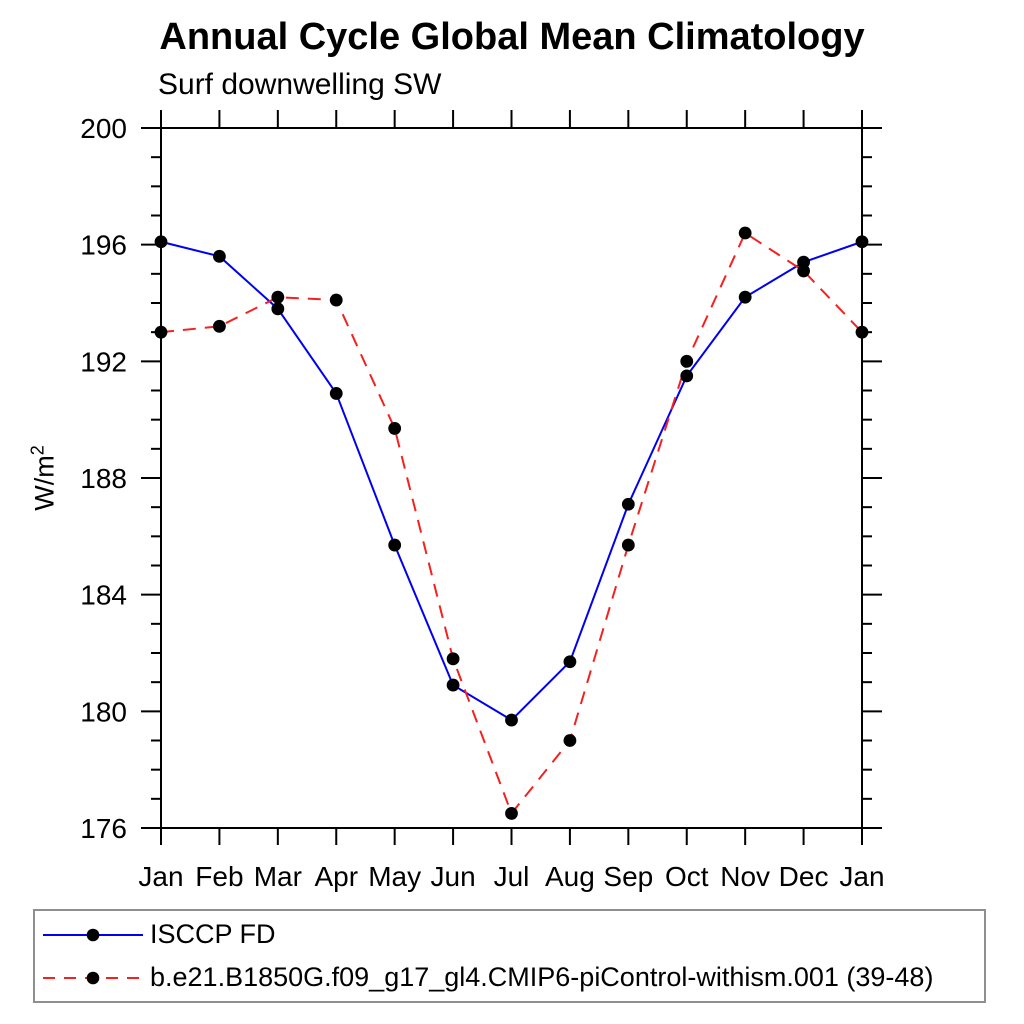 Image resolution: width=1024 pixels, height=1024 pixels. Describe the element at coordinates (103, 128) in the screenshot. I see `svg-text: 200` at that location.